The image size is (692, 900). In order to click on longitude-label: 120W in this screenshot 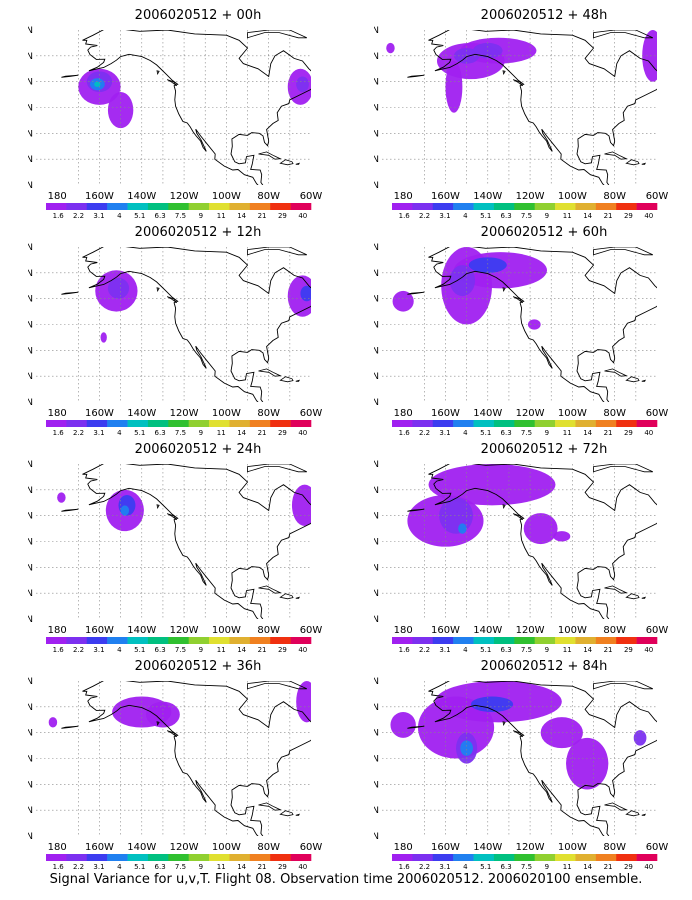, I will do `click(530, 196)`.